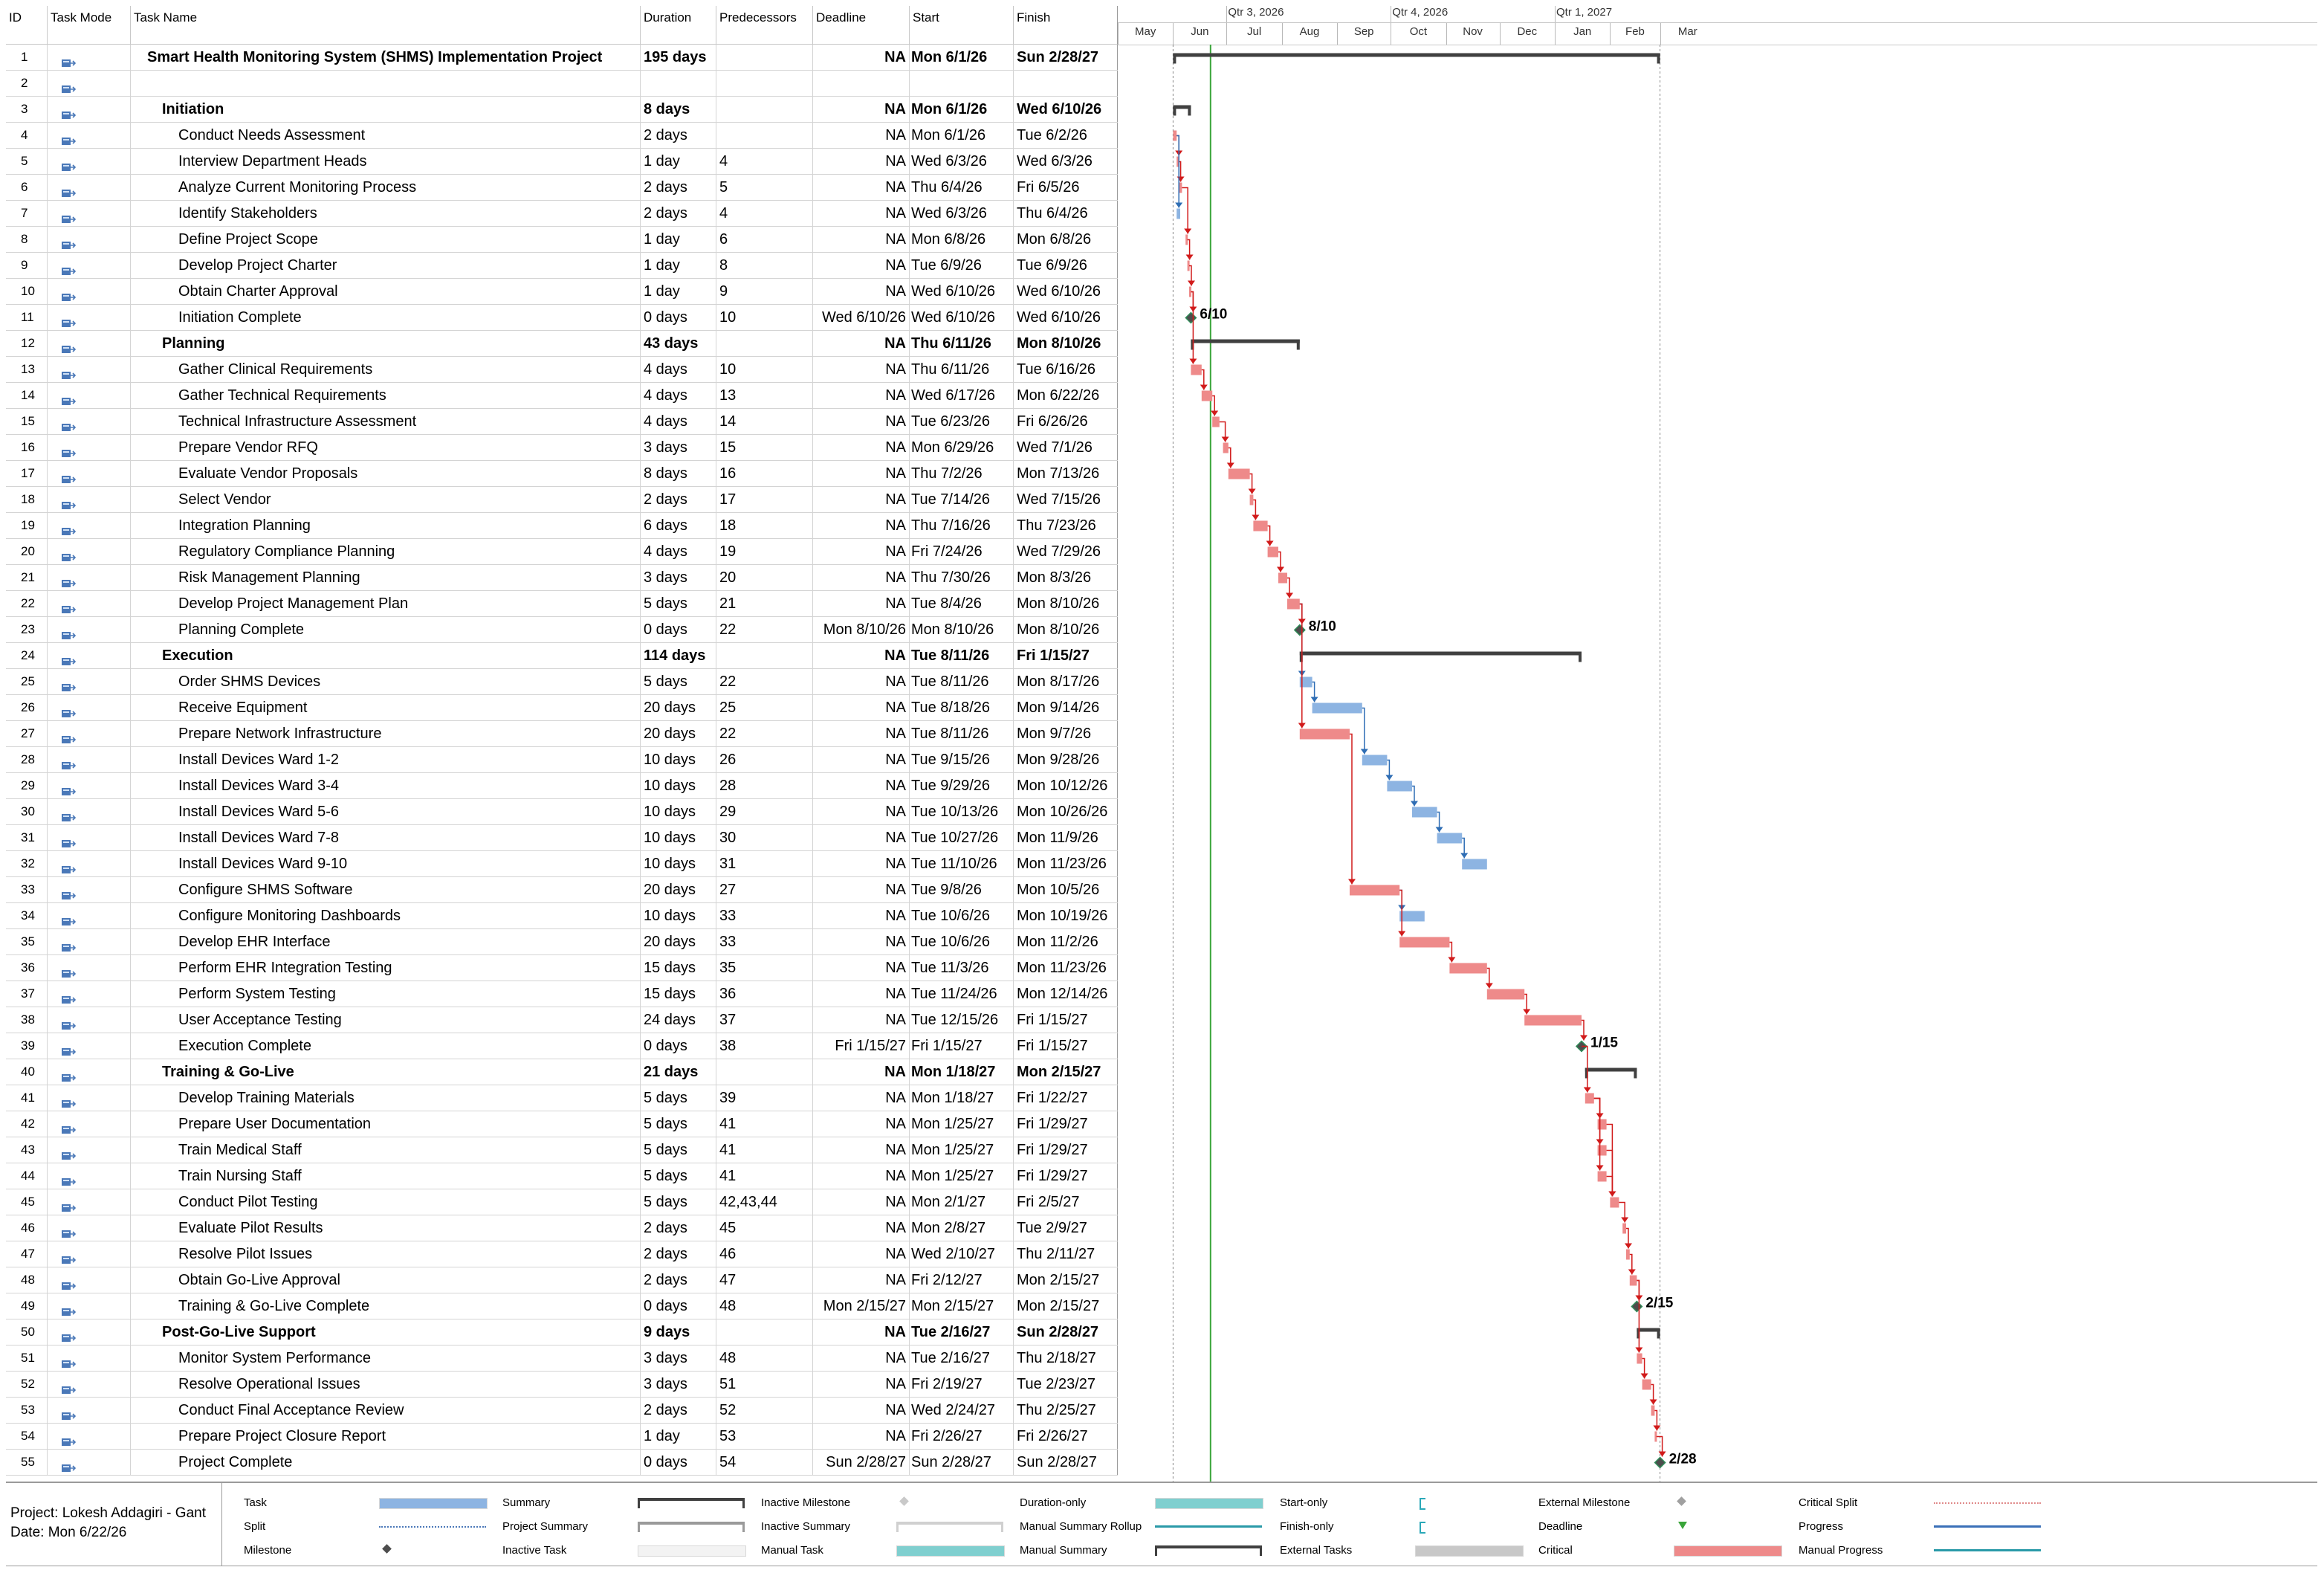 Image resolution: width=2324 pixels, height=1570 pixels. Describe the element at coordinates (1182, 107) in the screenshot. I see `summary-bar` at that location.